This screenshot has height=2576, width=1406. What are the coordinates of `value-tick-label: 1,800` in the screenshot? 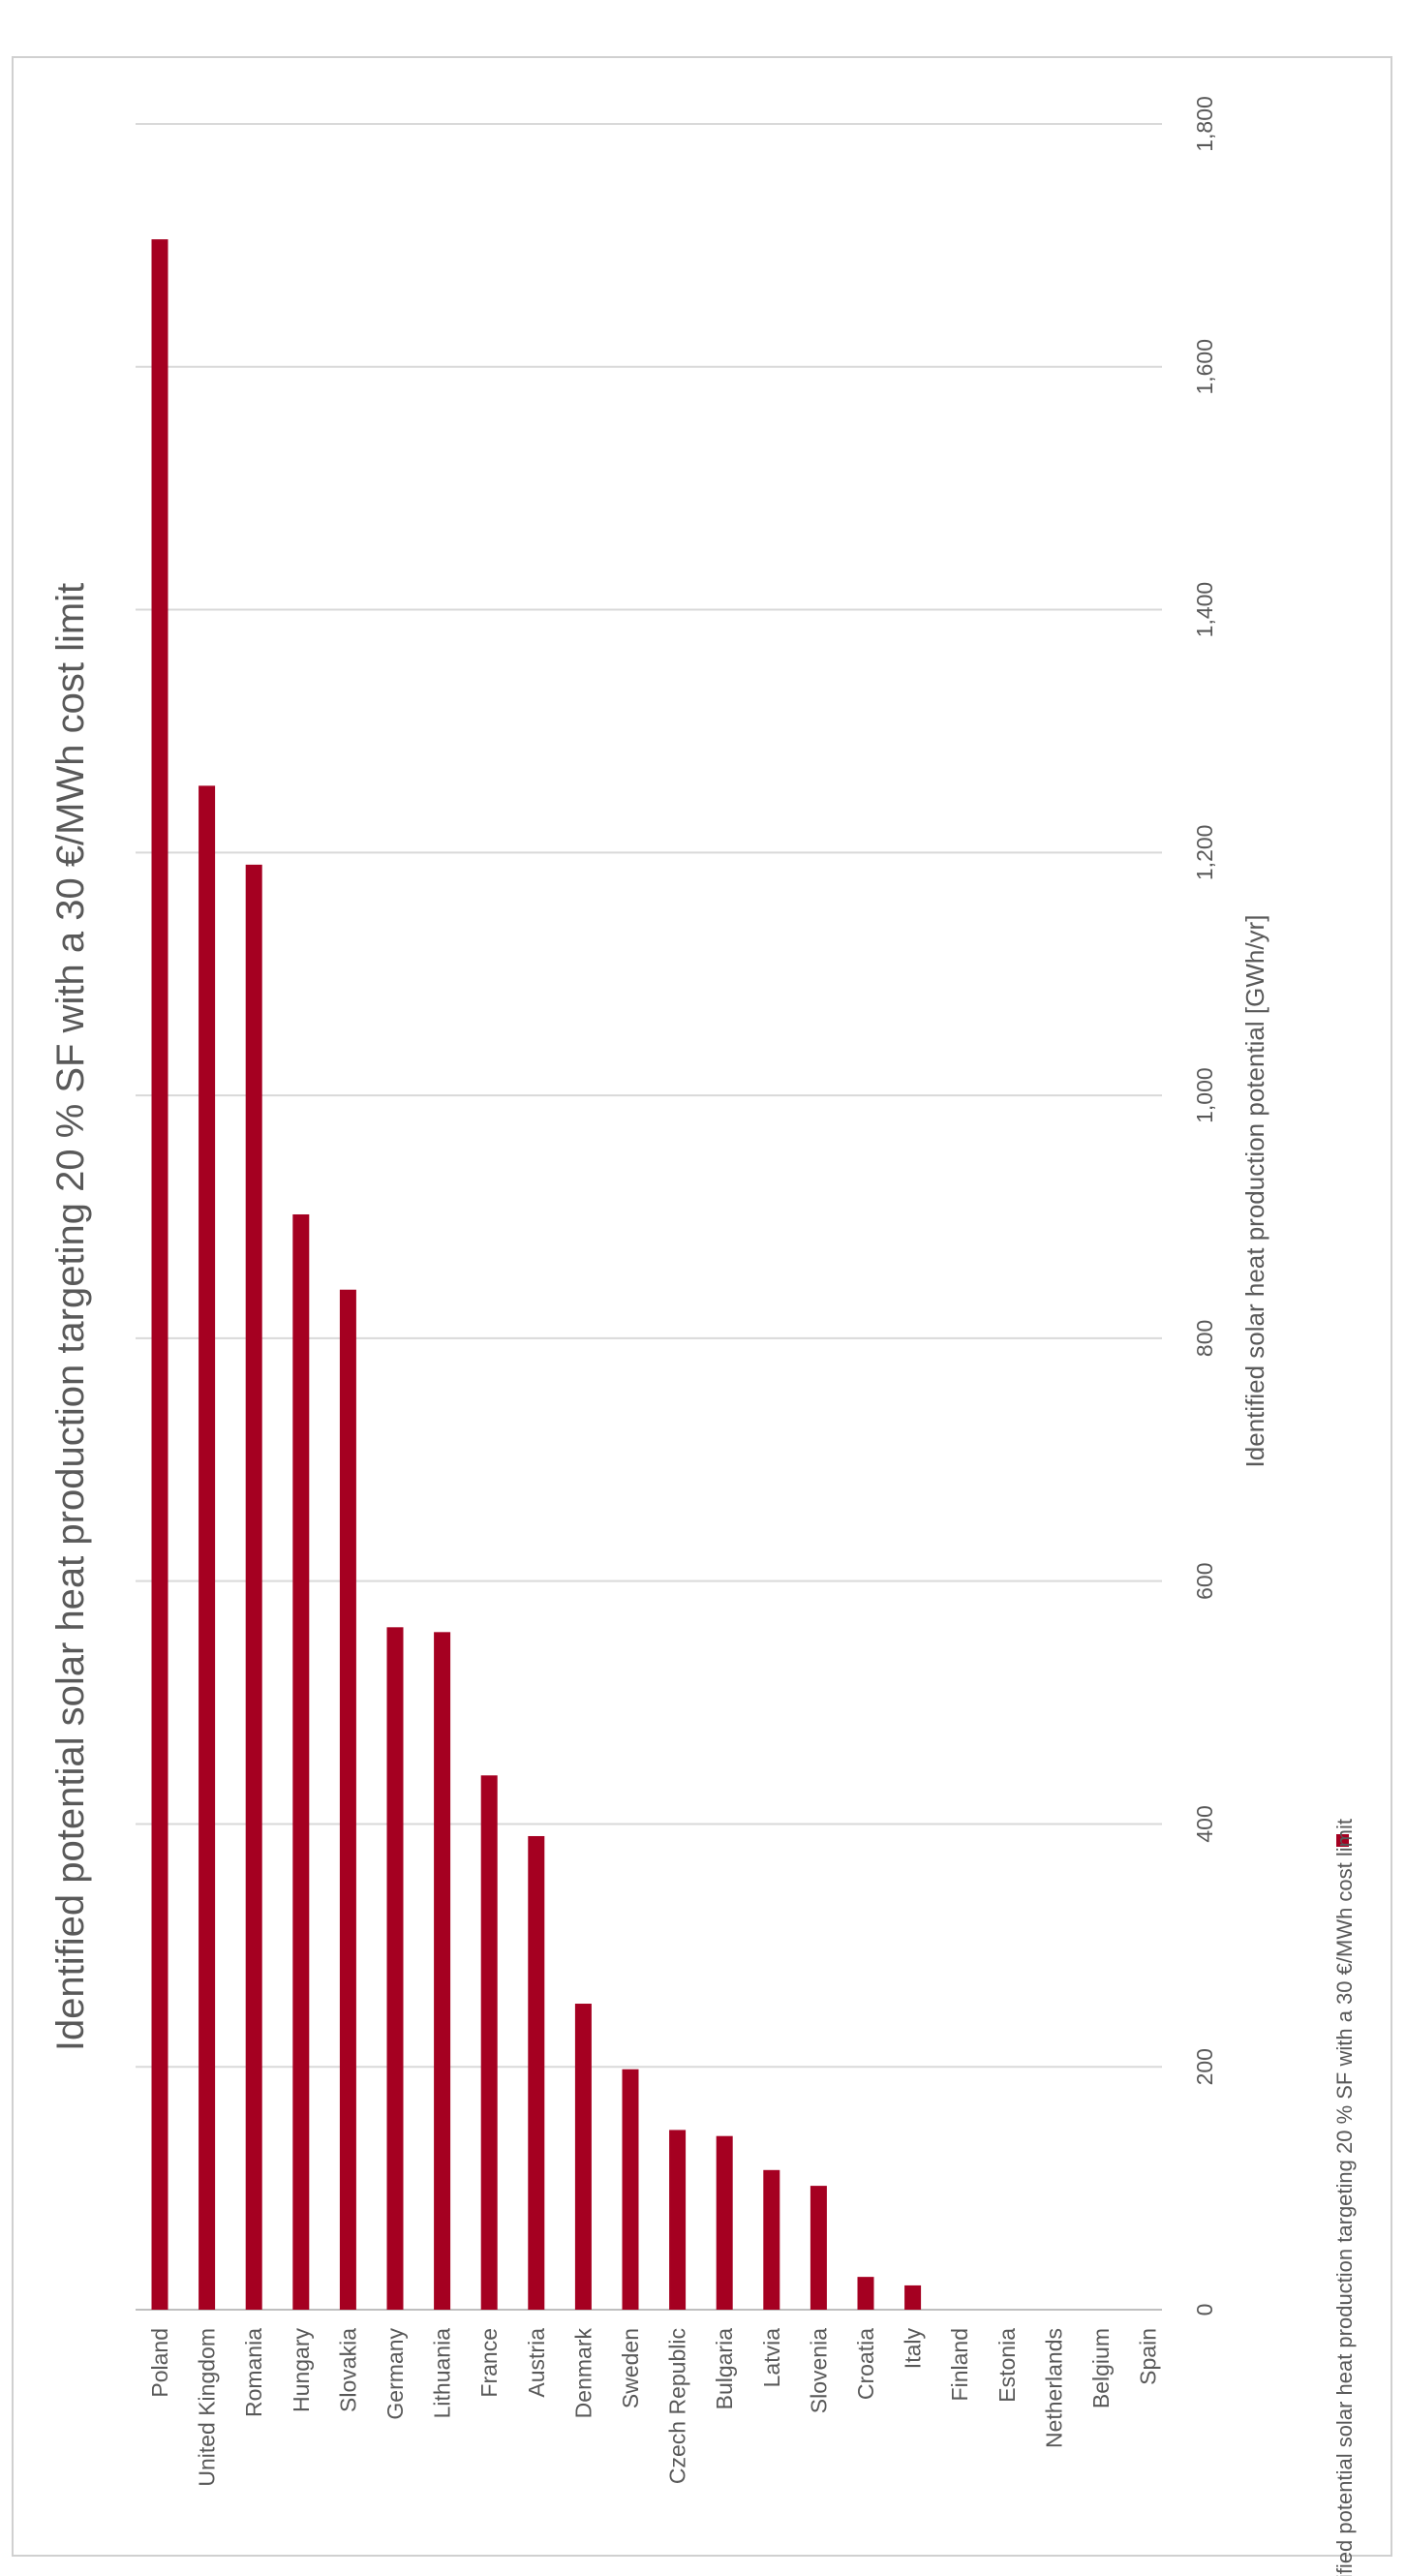 It's located at (1204, 124).